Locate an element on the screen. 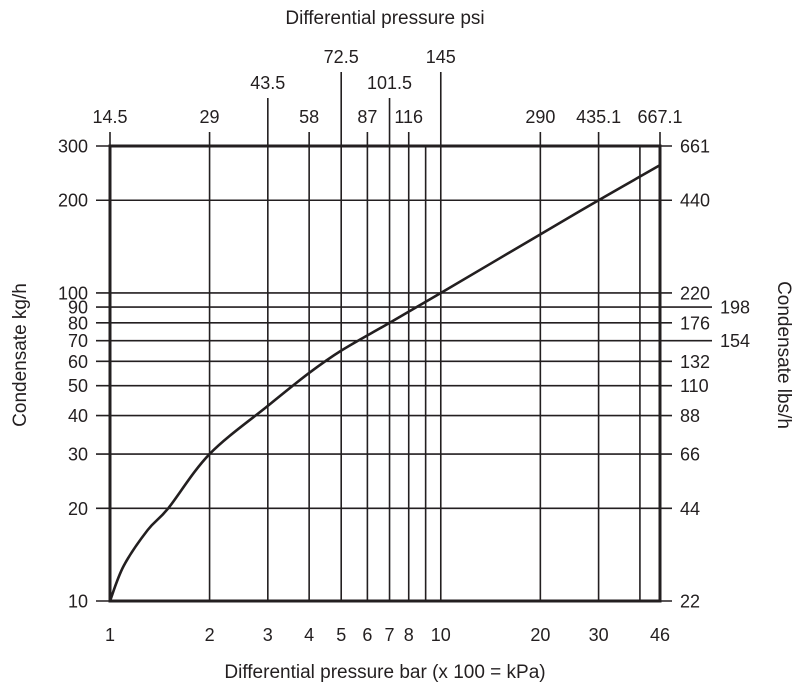  x2-tick-label: 58 is located at coordinates (309, 117).